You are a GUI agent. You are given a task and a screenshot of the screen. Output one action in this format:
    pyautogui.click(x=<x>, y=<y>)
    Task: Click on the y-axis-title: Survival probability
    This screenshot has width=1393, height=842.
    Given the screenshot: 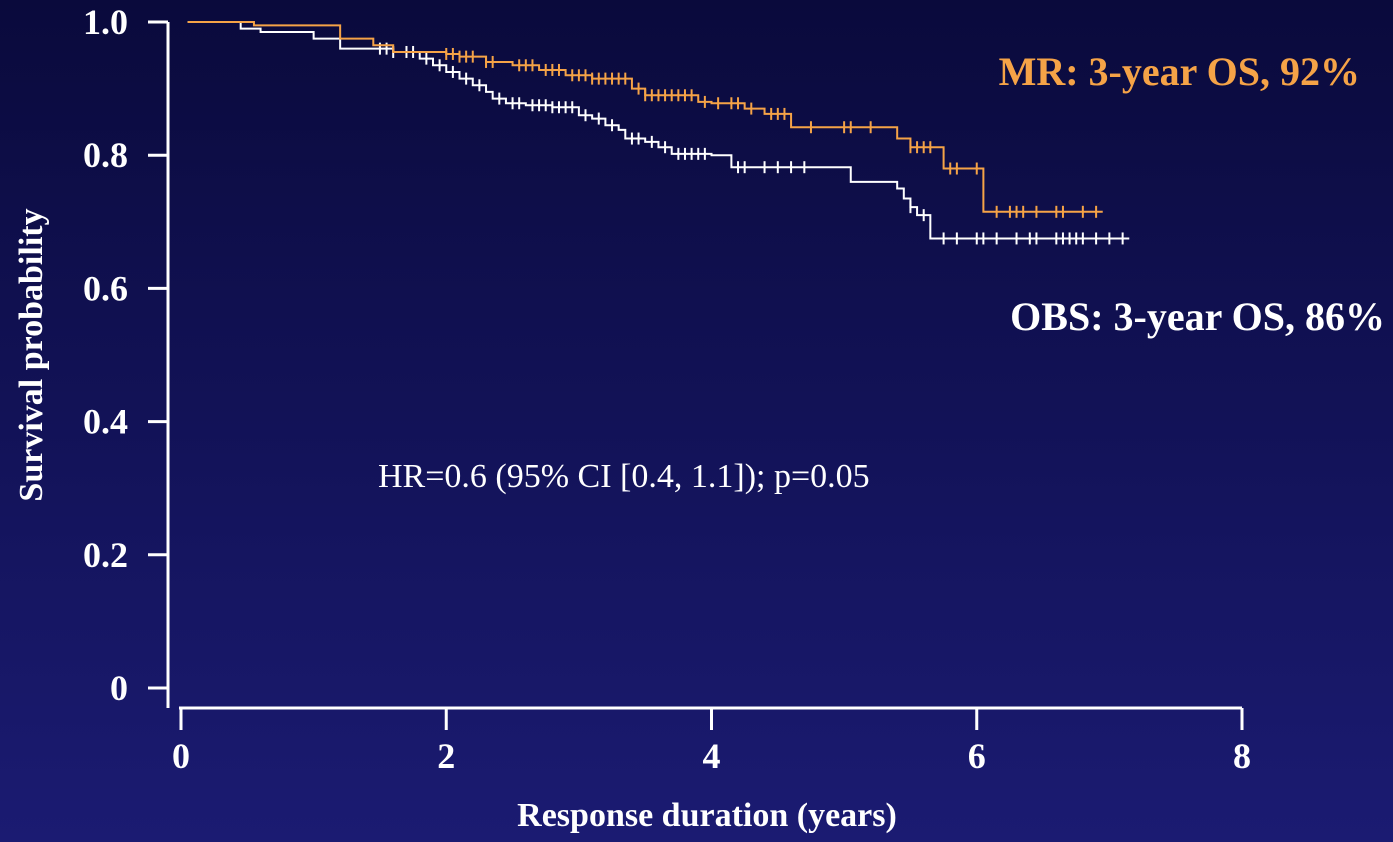 What is the action you would take?
    pyautogui.click(x=31, y=354)
    